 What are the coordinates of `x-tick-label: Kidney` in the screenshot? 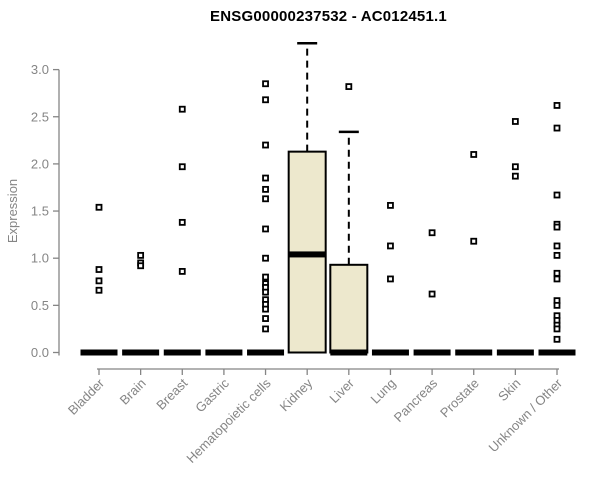 It's located at (296, 394).